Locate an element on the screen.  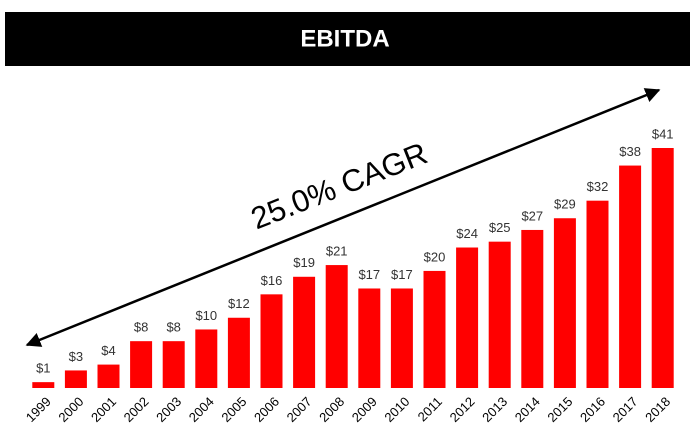
x-tick-label: 2018 is located at coordinates (657, 409).